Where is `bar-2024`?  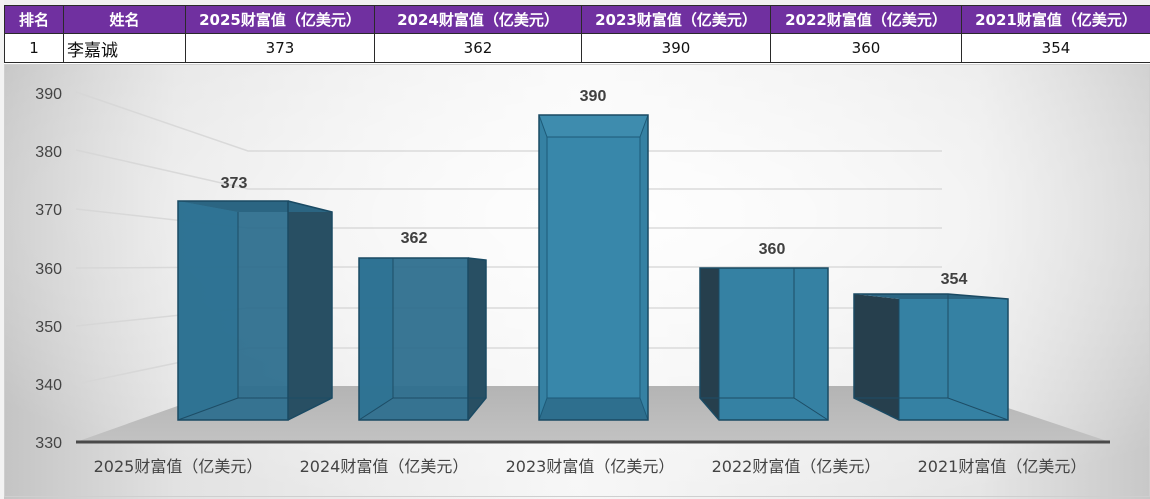 bar-2024 is located at coordinates (422, 339).